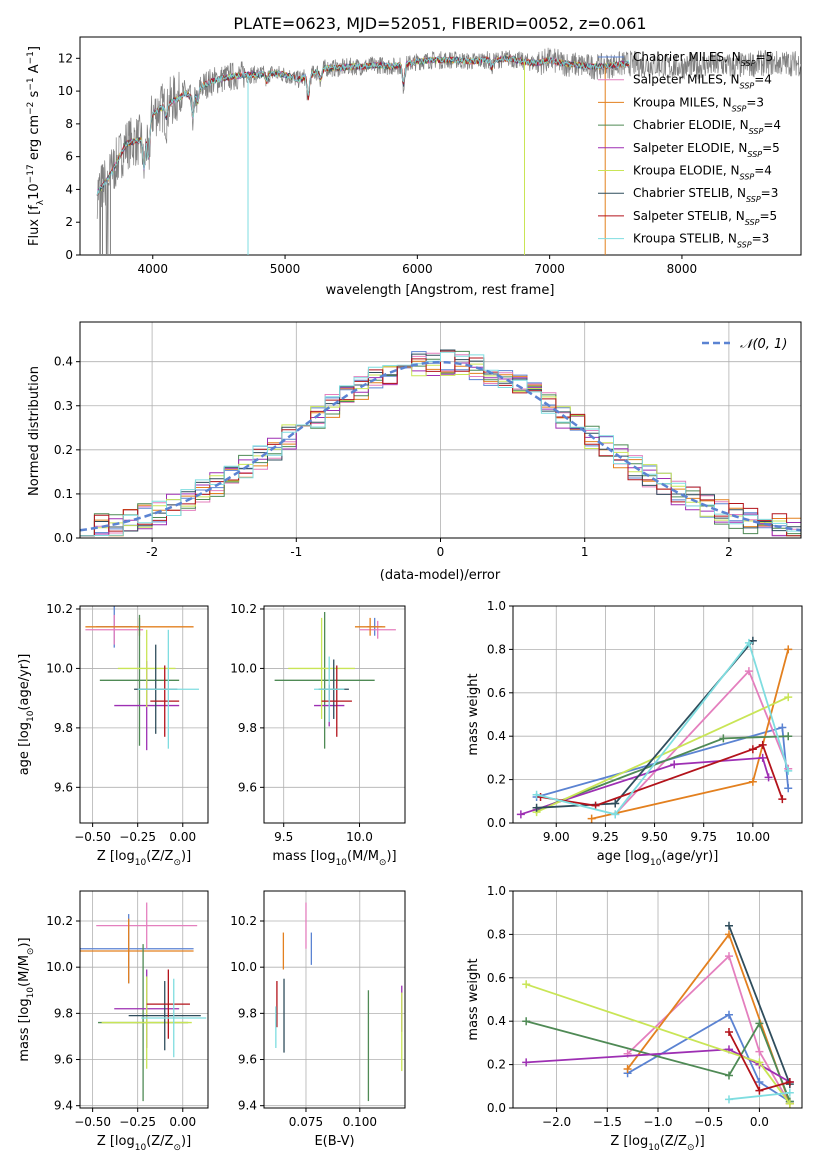  Describe the element at coordinates (585, 552) in the screenshot. I see `x-tick-label: 1` at that location.